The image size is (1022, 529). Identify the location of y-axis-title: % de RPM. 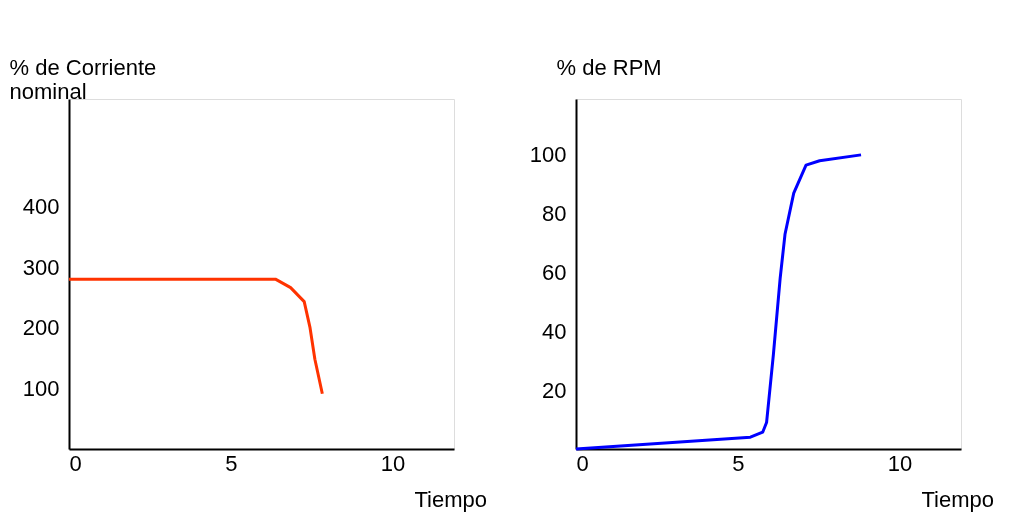
(609, 67).